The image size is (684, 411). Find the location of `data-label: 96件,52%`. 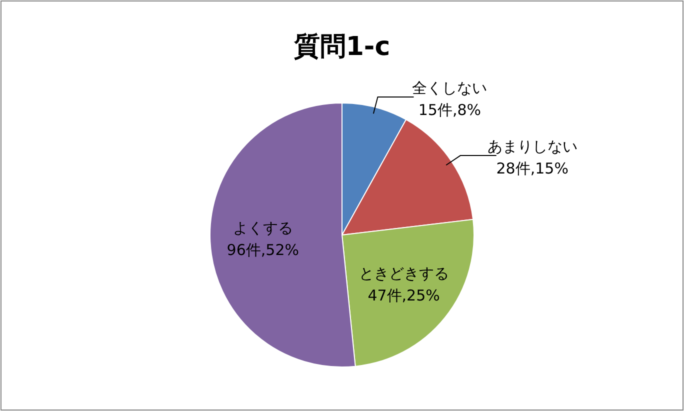

data-label: 96件,52% is located at coordinates (263, 250).